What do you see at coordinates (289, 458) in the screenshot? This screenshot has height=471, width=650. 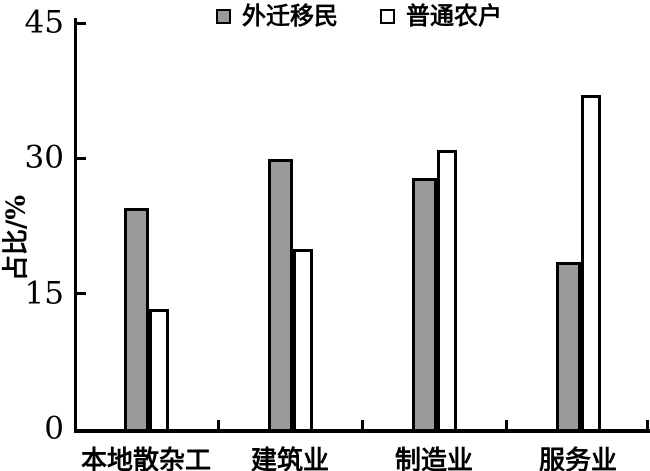 I see `x-category-label-1: 建筑业` at bounding box center [289, 458].